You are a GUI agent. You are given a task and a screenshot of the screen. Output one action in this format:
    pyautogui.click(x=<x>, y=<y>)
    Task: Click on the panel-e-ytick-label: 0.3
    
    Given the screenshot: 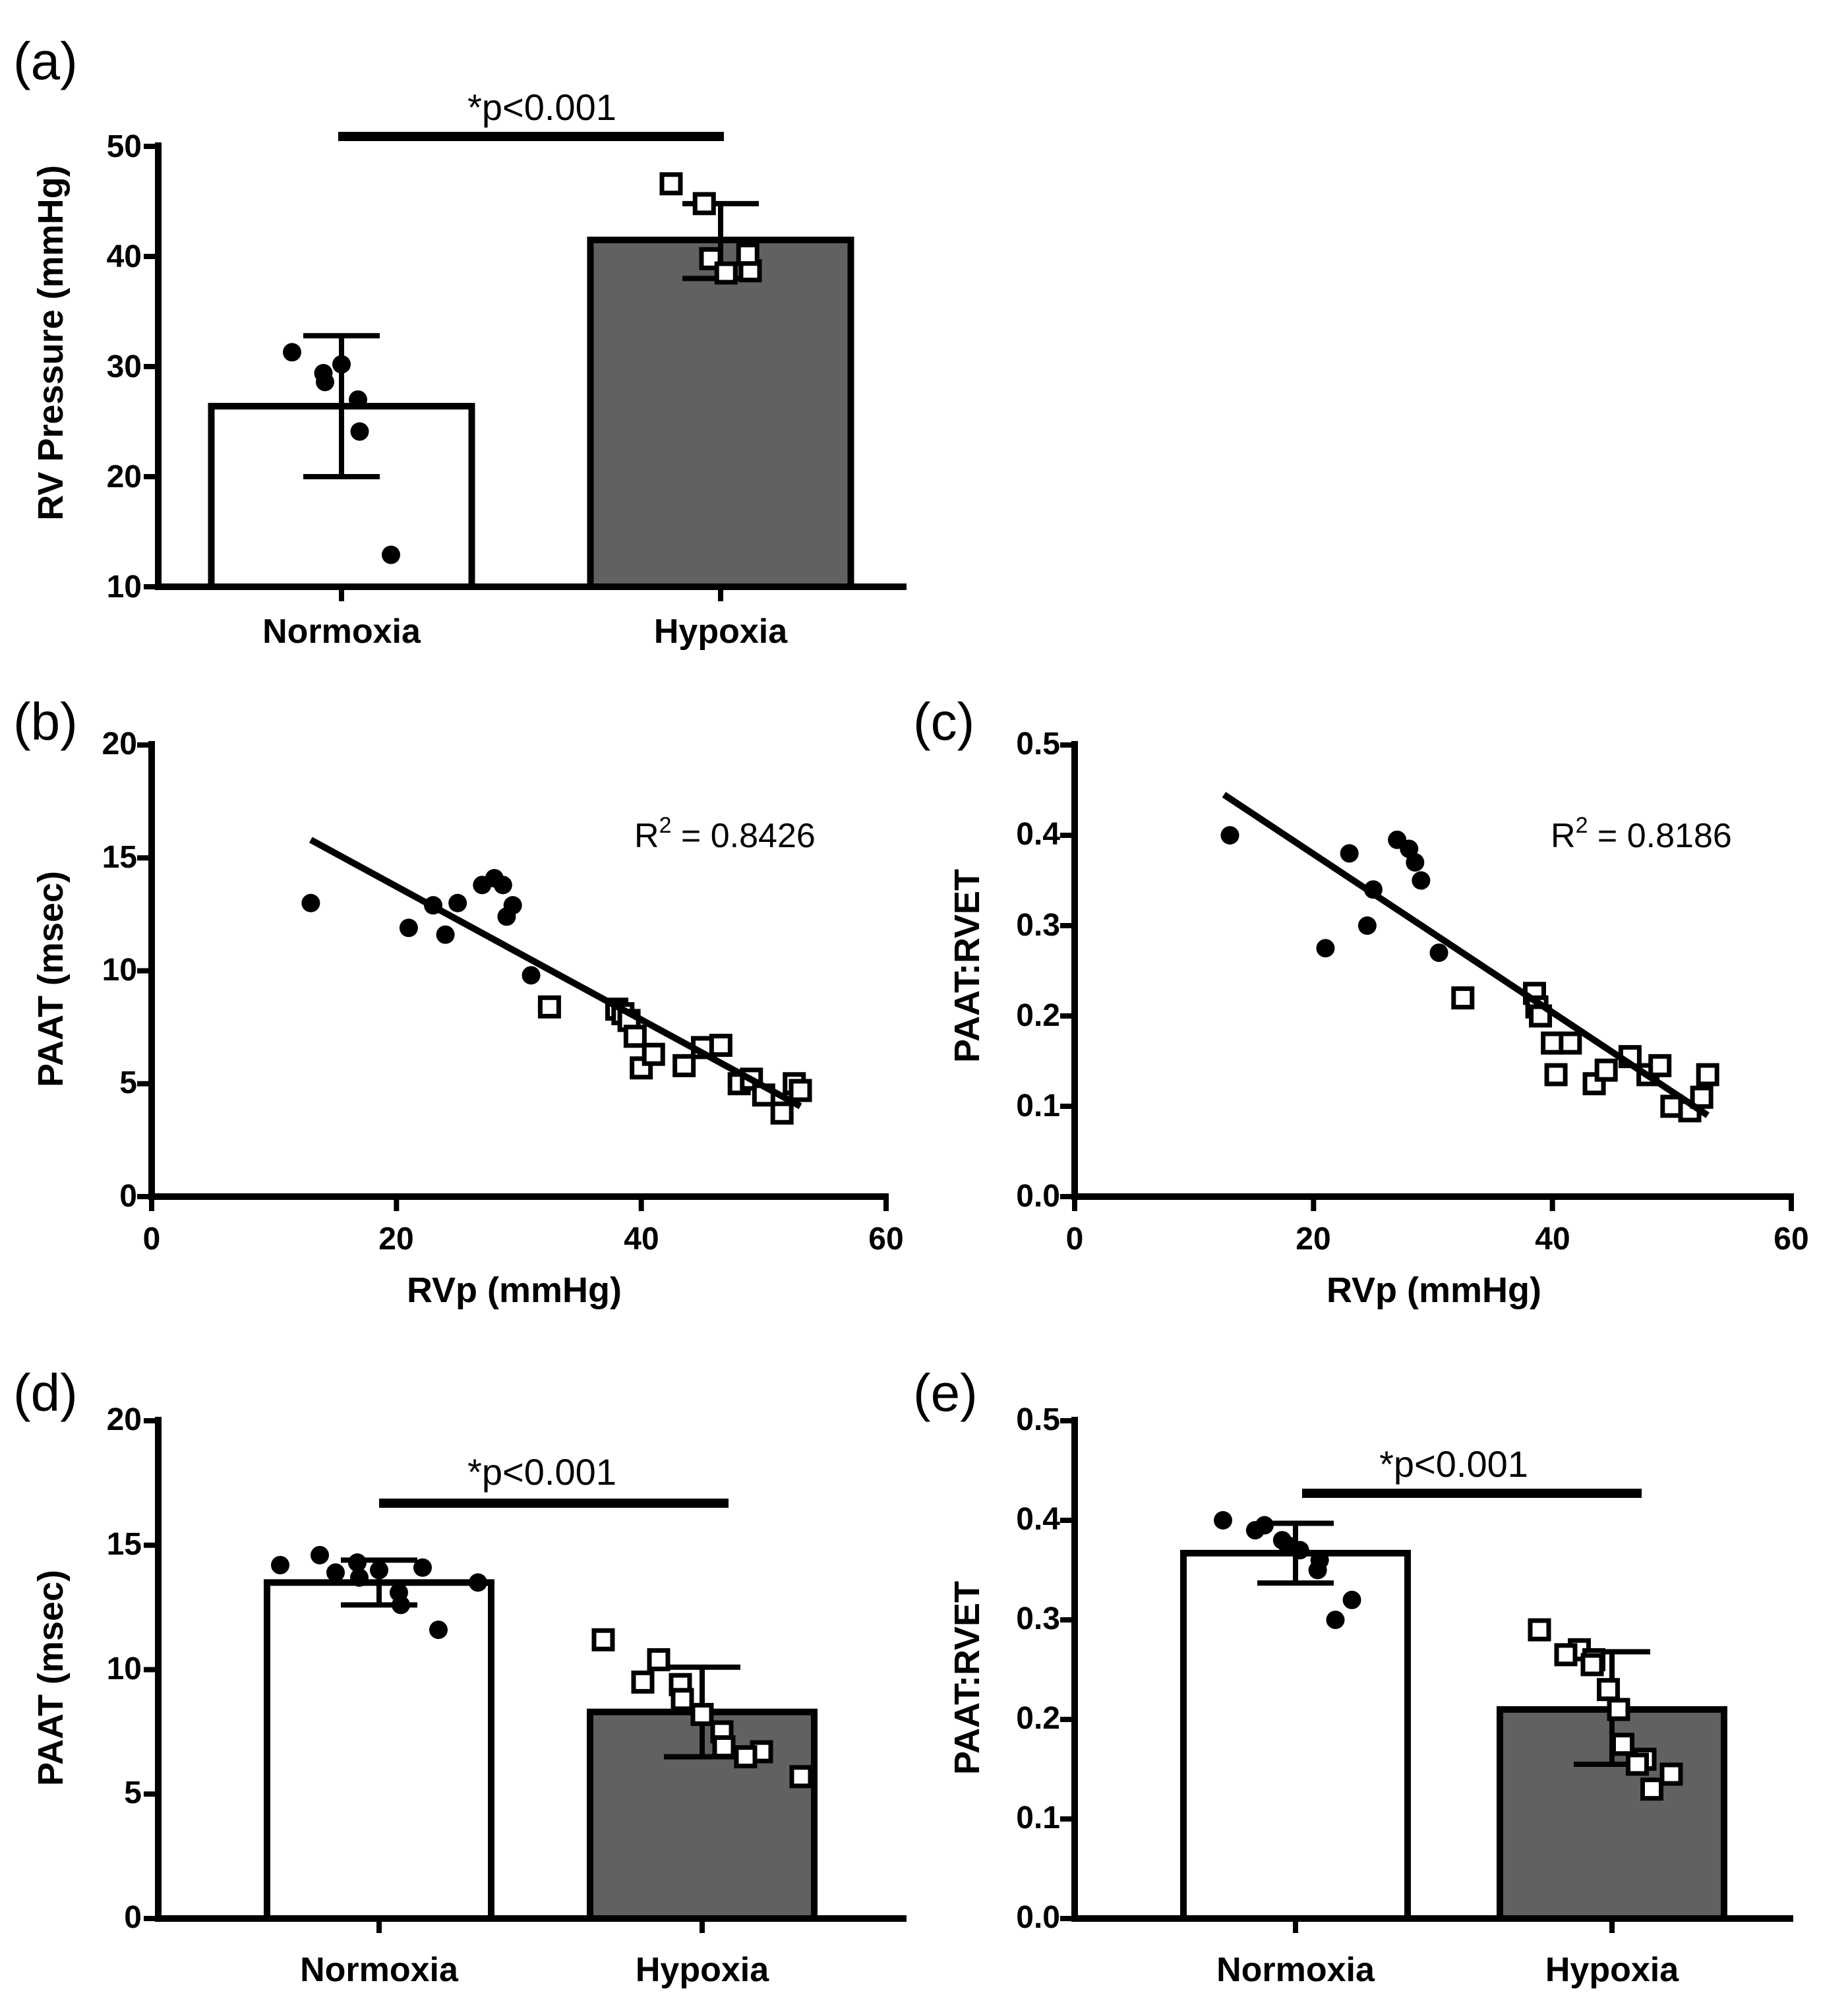 What is the action you would take?
    pyautogui.click(x=1038, y=1618)
    